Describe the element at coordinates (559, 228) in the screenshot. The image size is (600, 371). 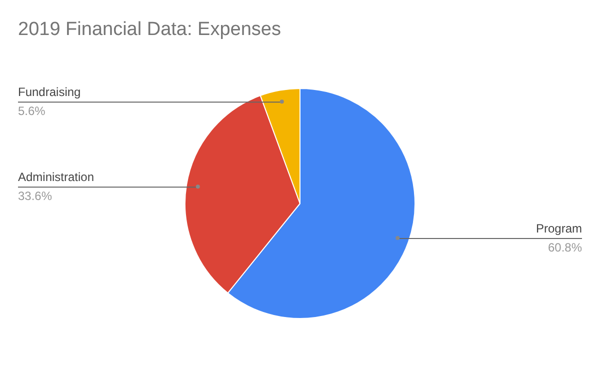
I see `slice-label: Program` at that location.